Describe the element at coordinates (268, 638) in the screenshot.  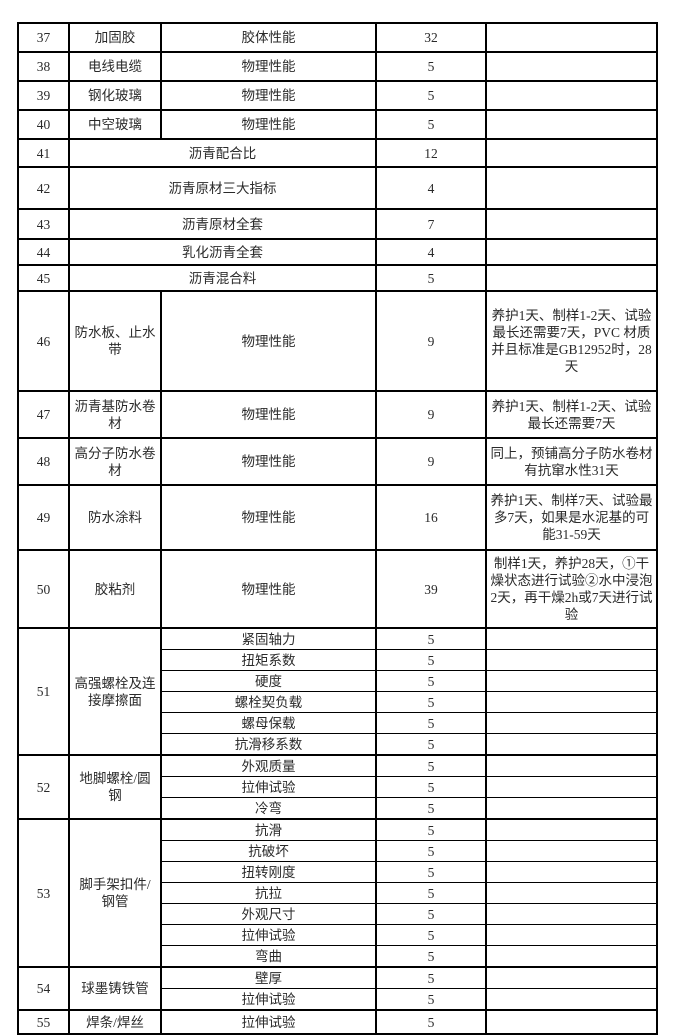
I see `test-item-cell: 紧固轴力` at that location.